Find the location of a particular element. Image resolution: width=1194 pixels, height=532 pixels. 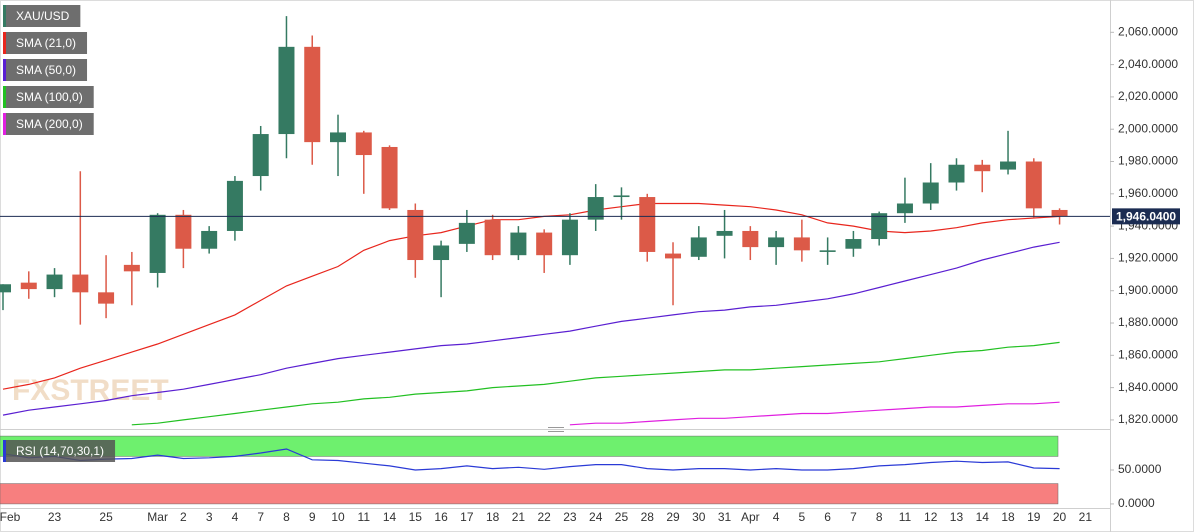

legend-label: XAU/USD is located at coordinates (43, 16).